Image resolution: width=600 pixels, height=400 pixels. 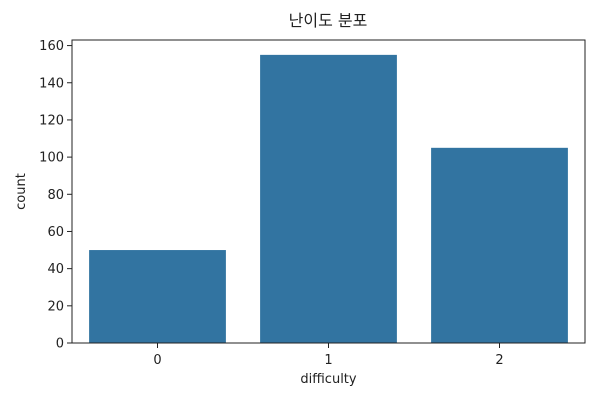 I want to click on x-tick-label: 1, so click(x=328, y=360).